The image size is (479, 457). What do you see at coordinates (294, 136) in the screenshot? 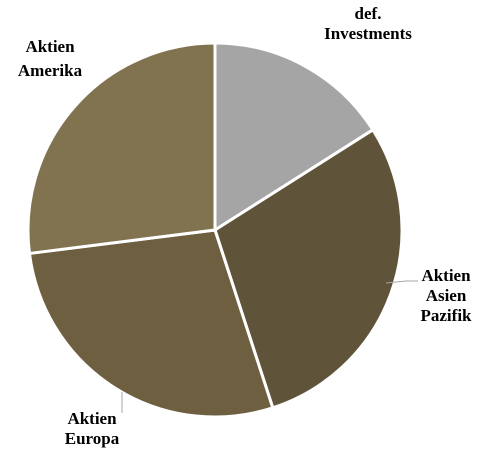
I see `slice-def-investments` at bounding box center [294, 136].